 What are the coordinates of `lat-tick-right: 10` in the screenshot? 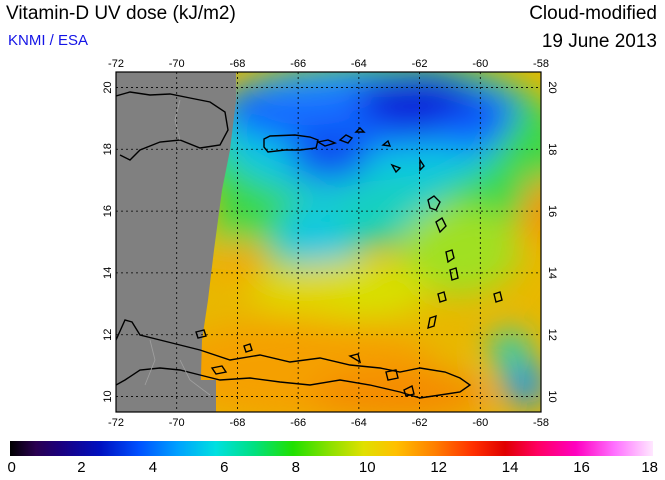 It's located at (552, 396).